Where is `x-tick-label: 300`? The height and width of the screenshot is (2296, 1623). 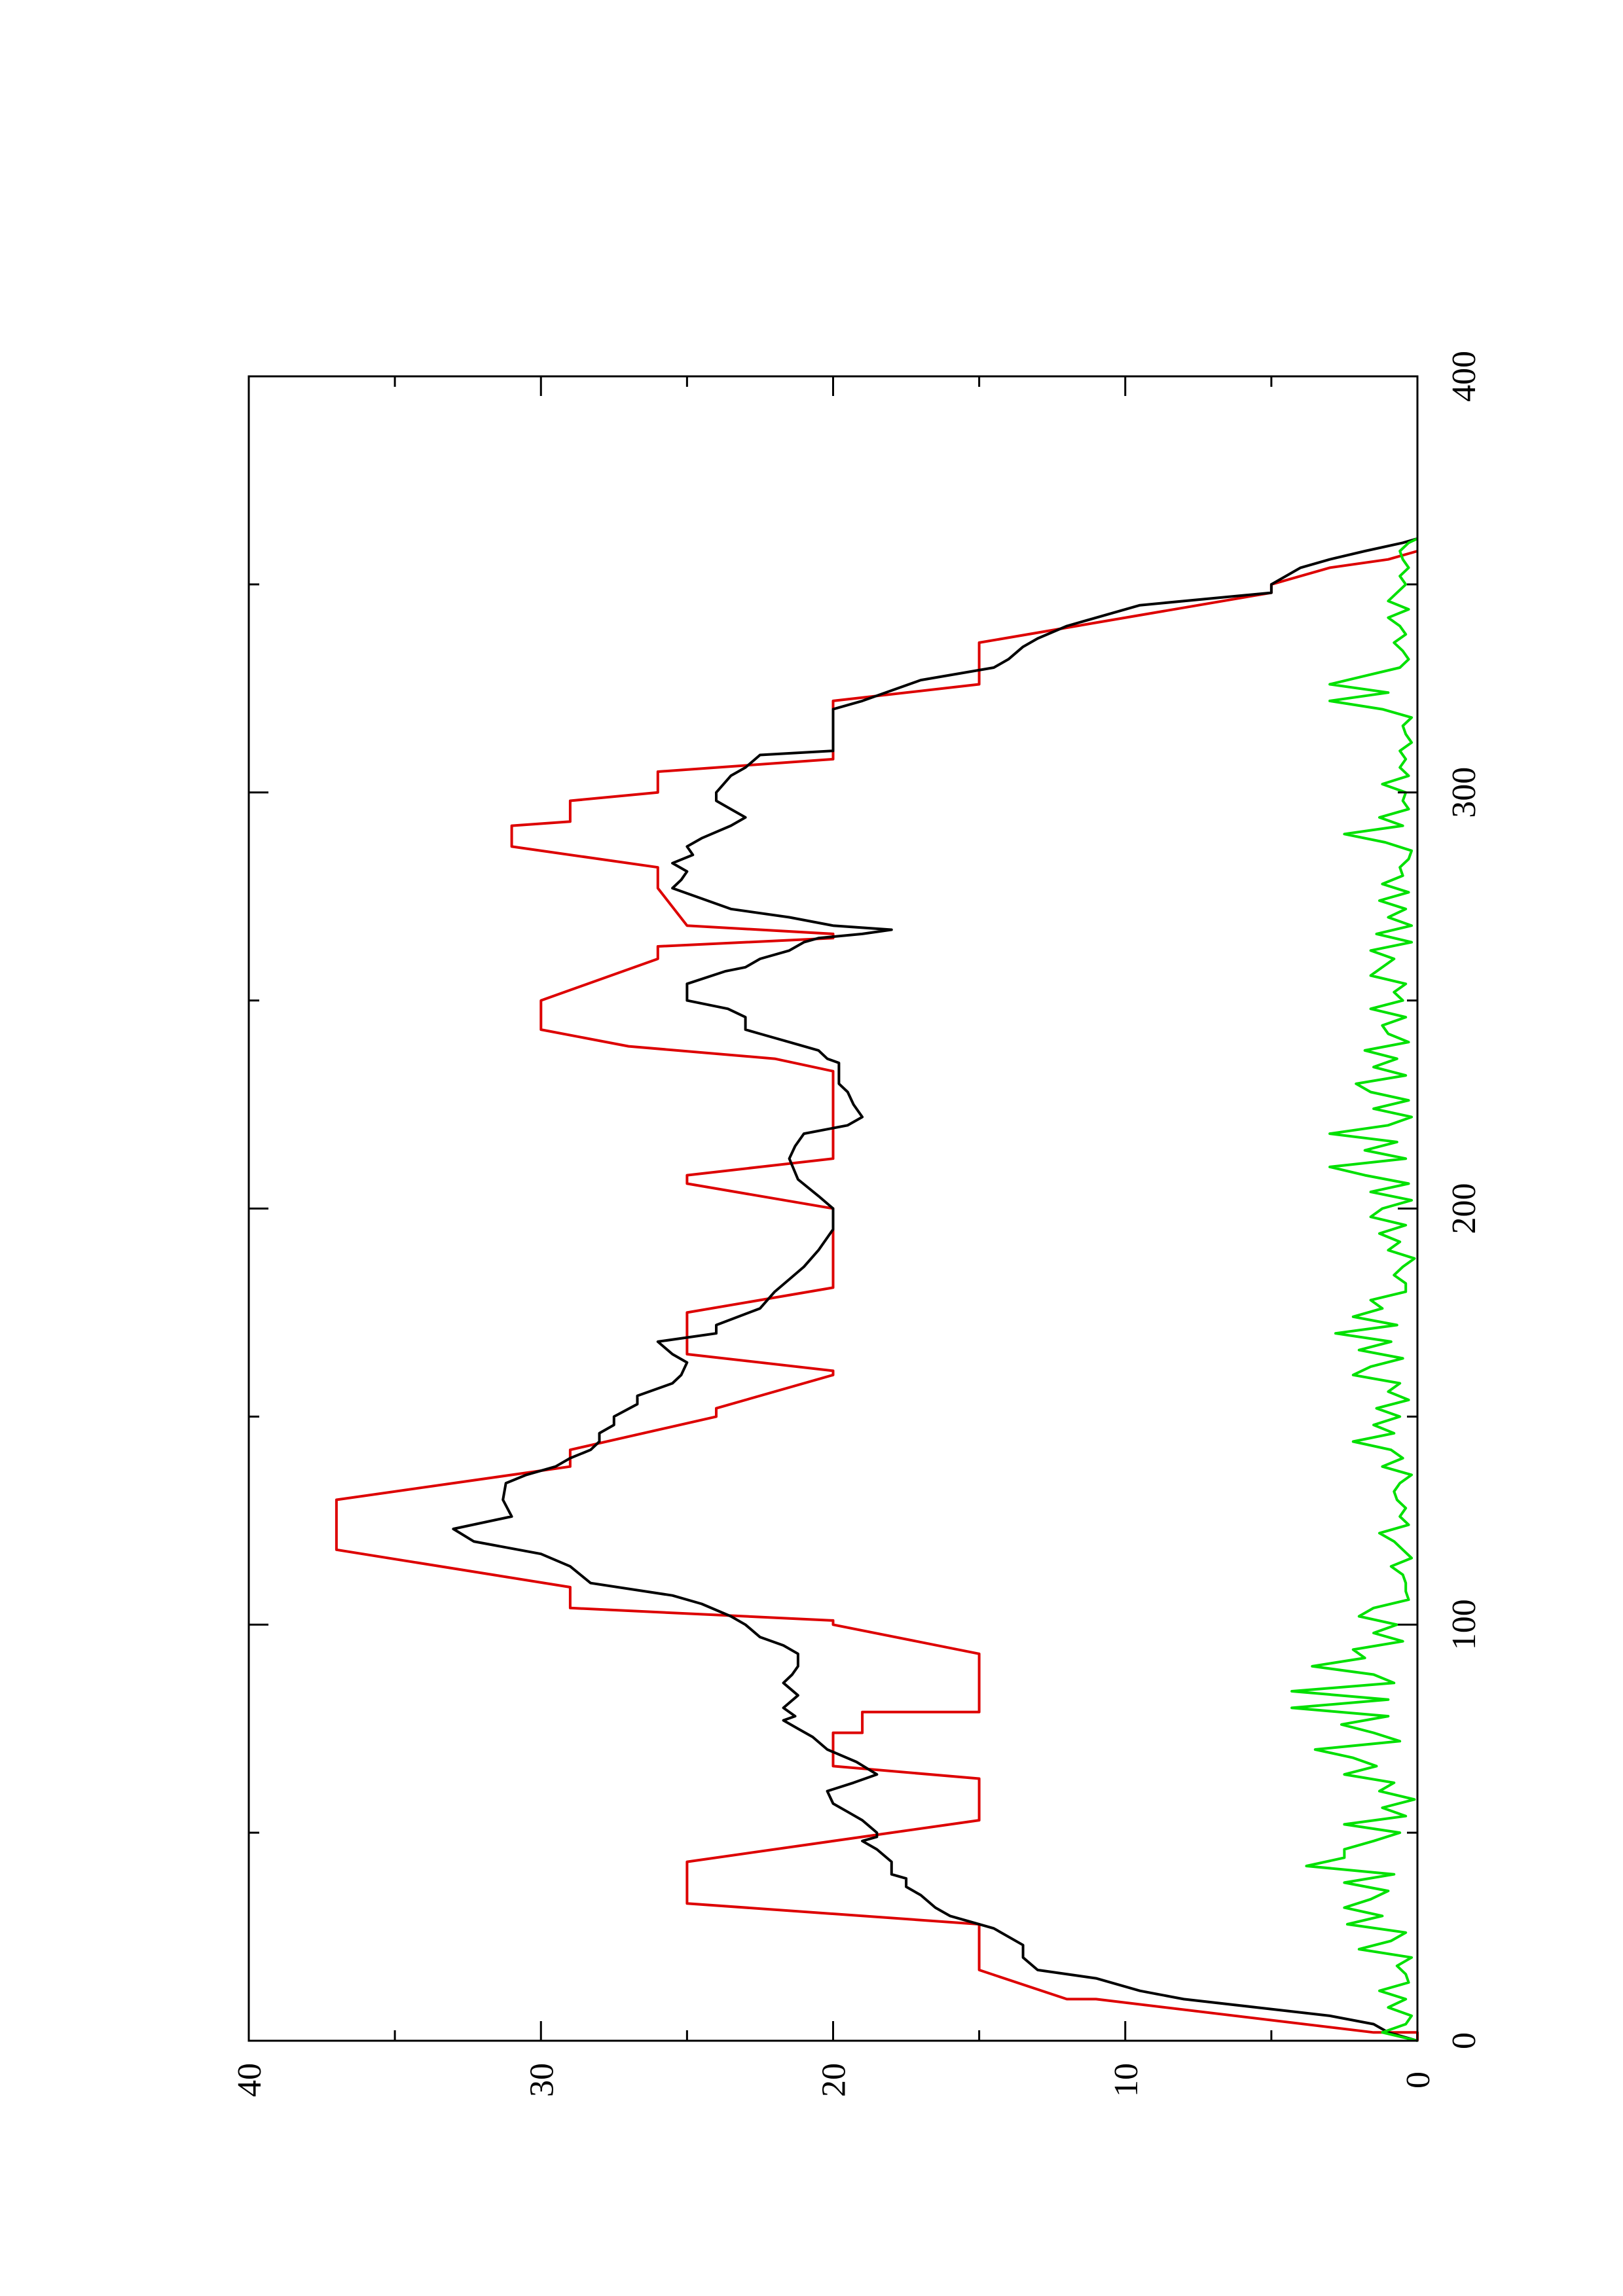 x-tick-label: 300 is located at coordinates (1464, 792).